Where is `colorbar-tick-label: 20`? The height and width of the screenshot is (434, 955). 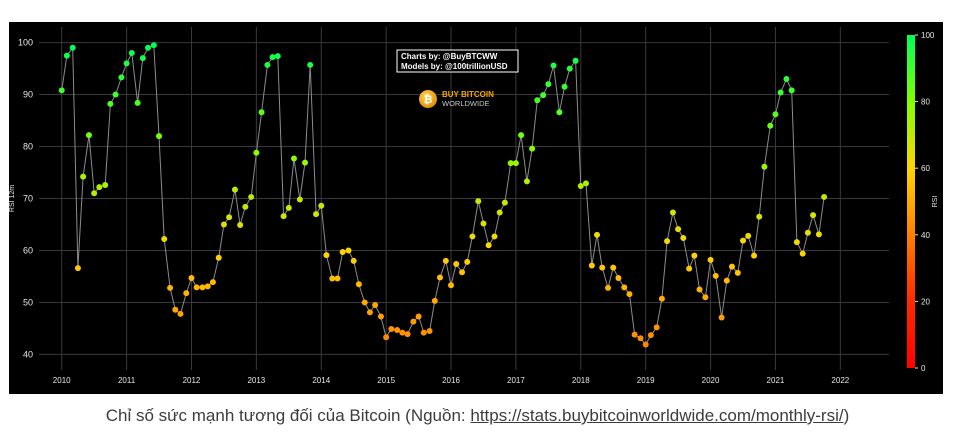
colorbar-tick-label: 20 is located at coordinates (925, 301).